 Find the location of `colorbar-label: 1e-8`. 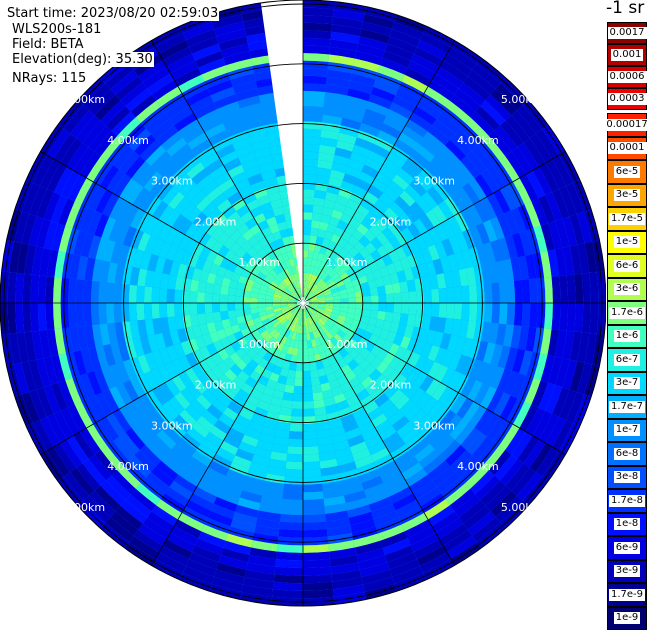

colorbar-label: 1e-8 is located at coordinates (627, 524).